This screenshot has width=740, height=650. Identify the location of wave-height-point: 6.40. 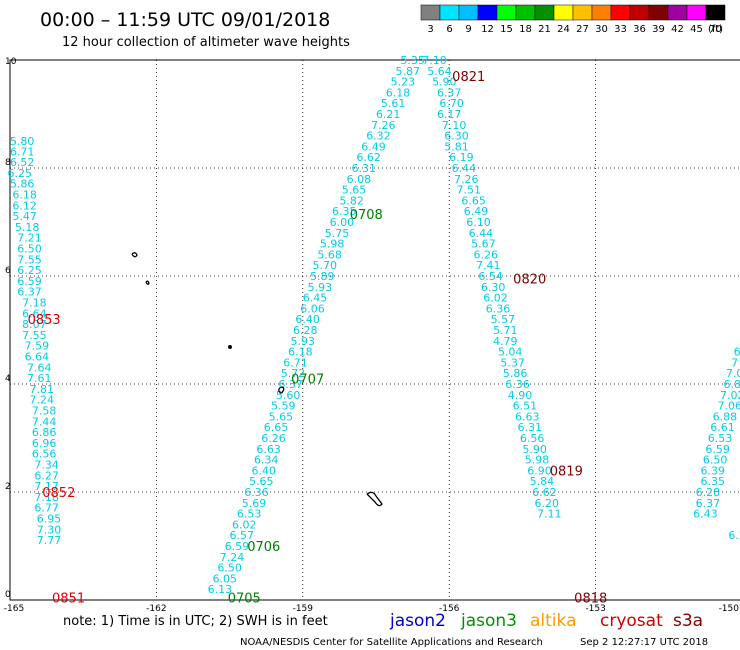
(307, 319).